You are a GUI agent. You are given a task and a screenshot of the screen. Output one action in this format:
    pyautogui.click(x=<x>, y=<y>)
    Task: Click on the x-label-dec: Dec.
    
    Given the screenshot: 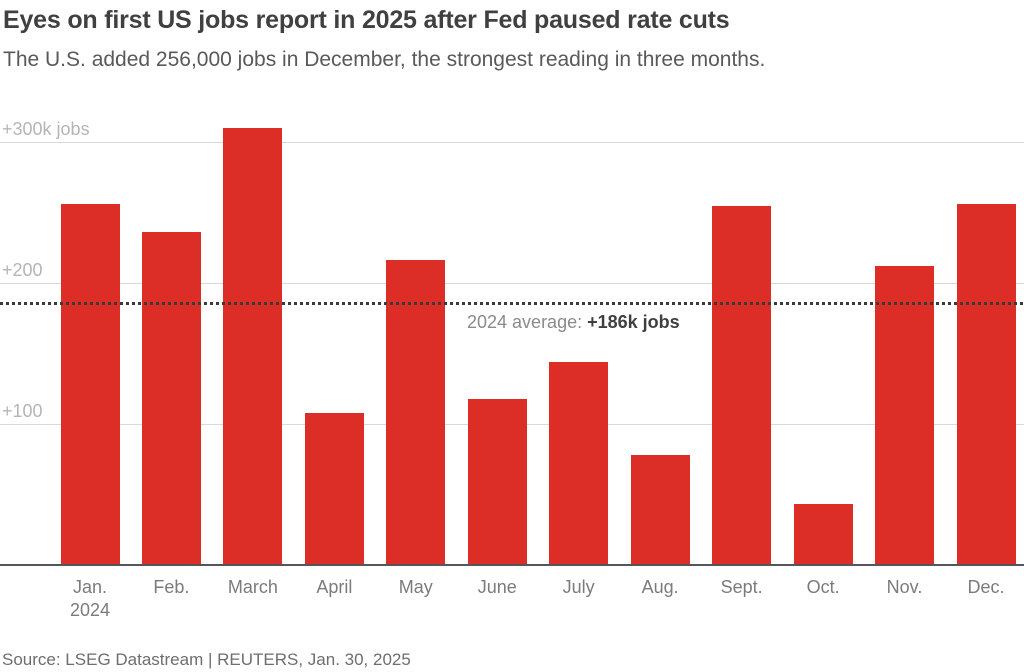 What is the action you would take?
    pyautogui.click(x=982, y=587)
    